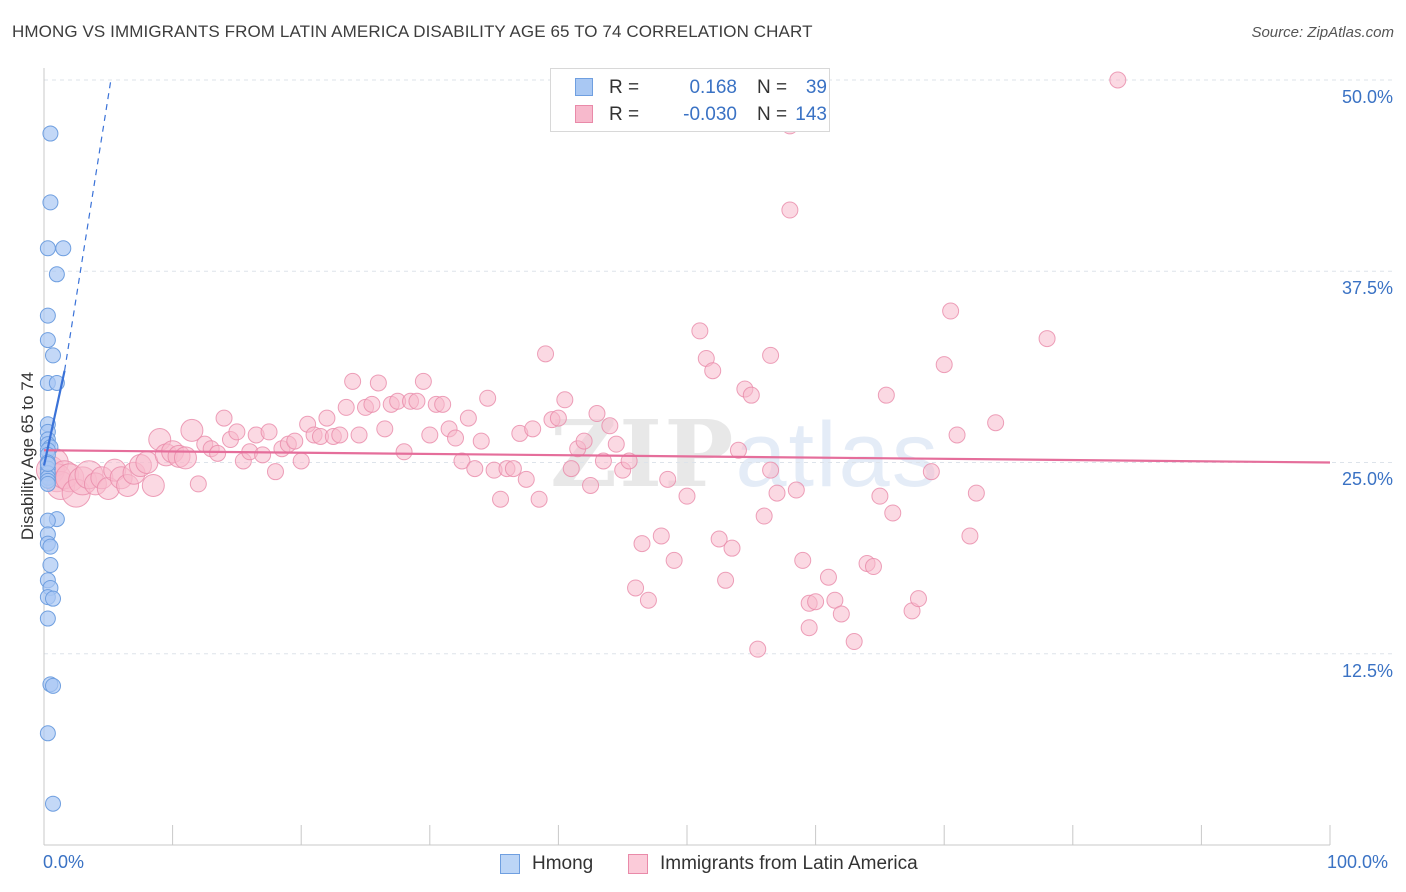 The image size is (1406, 892). I want to click on legend-n-value: 39, so click(816, 87).